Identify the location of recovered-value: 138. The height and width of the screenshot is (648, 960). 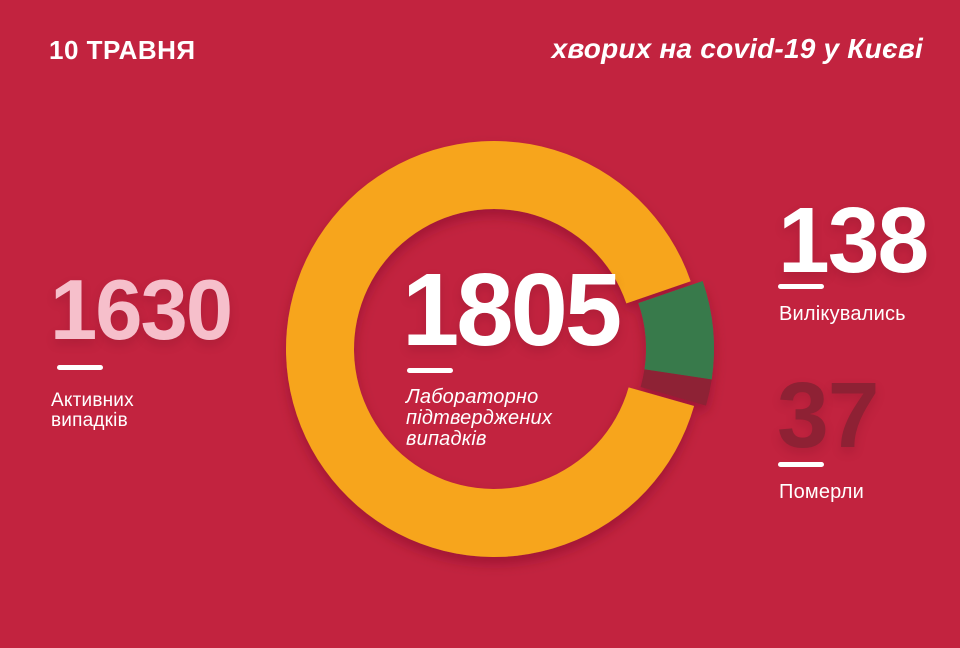
(853, 240).